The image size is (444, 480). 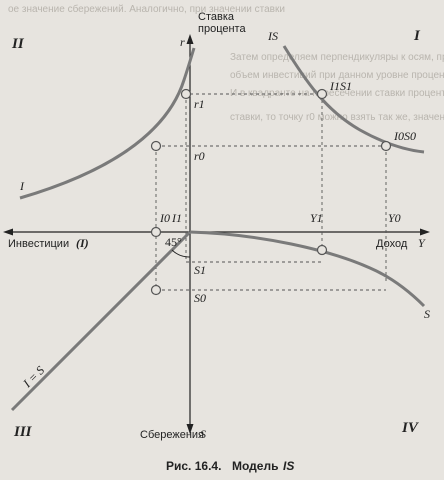 What do you see at coordinates (193, 466) in the screenshot?
I see `caption-prefix: Рис. 16.4.` at bounding box center [193, 466].